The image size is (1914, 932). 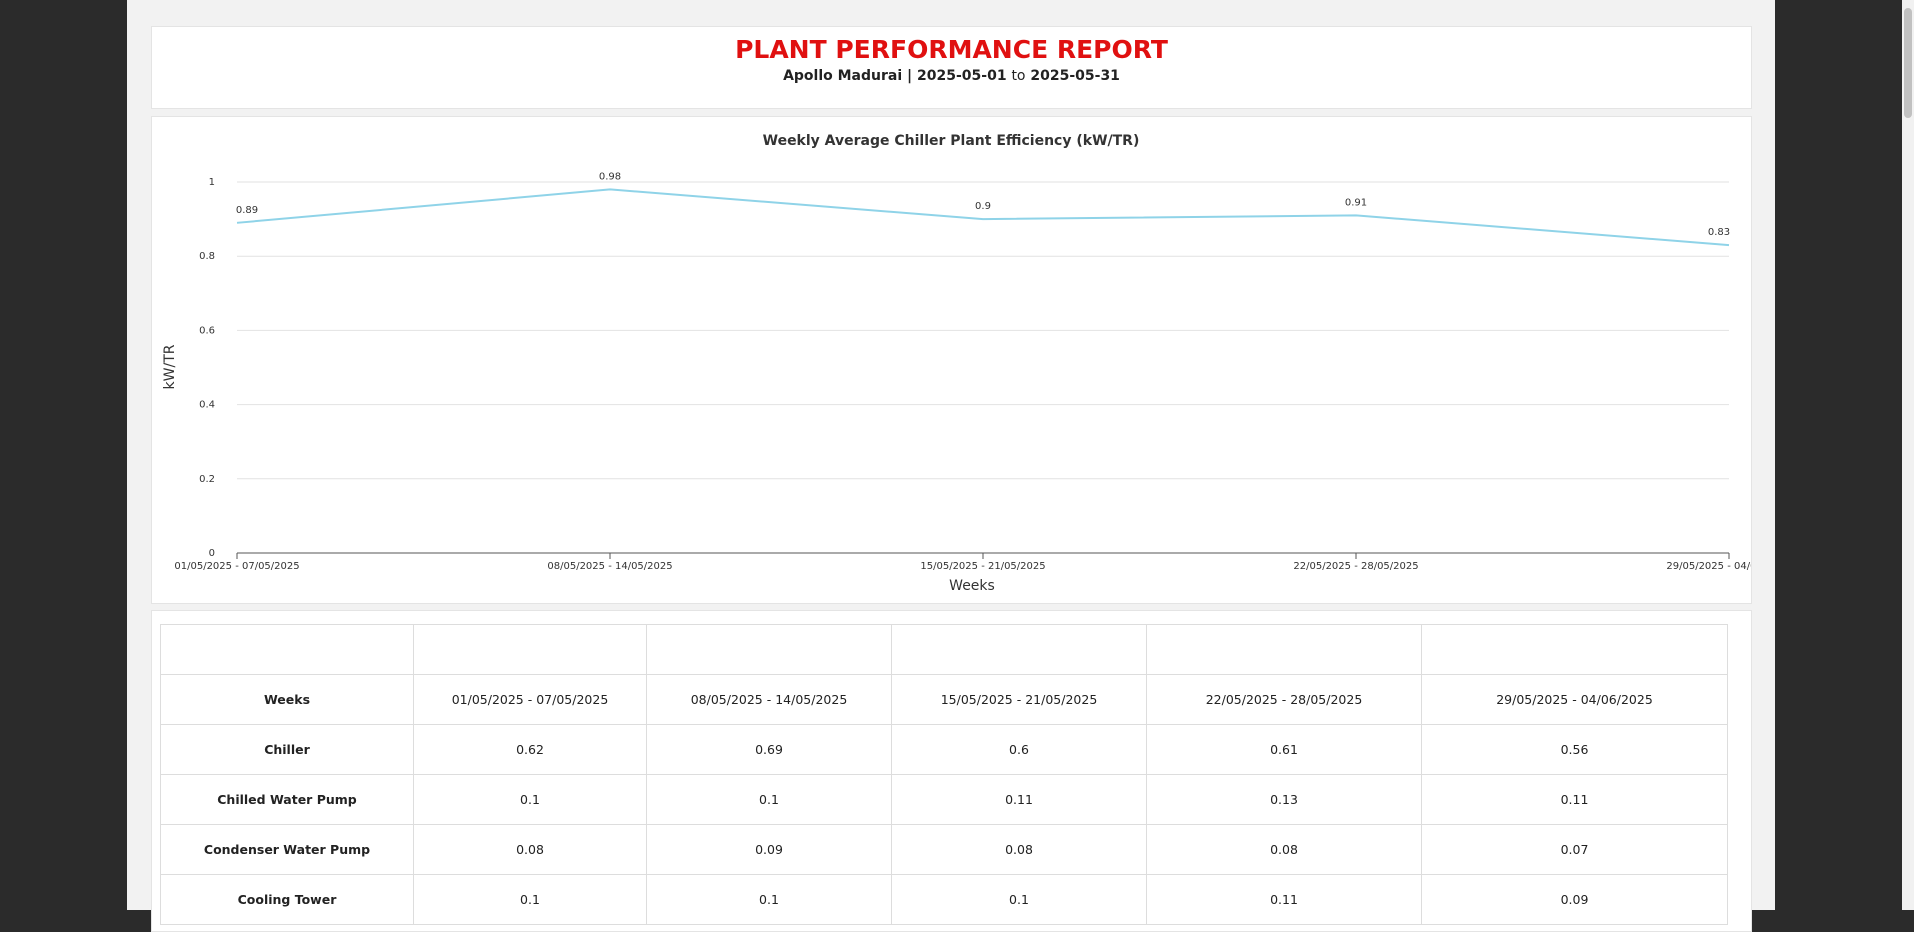 I want to click on subtitle-start: Apollo Madurai | 2025-05-01, so click(x=895, y=76).